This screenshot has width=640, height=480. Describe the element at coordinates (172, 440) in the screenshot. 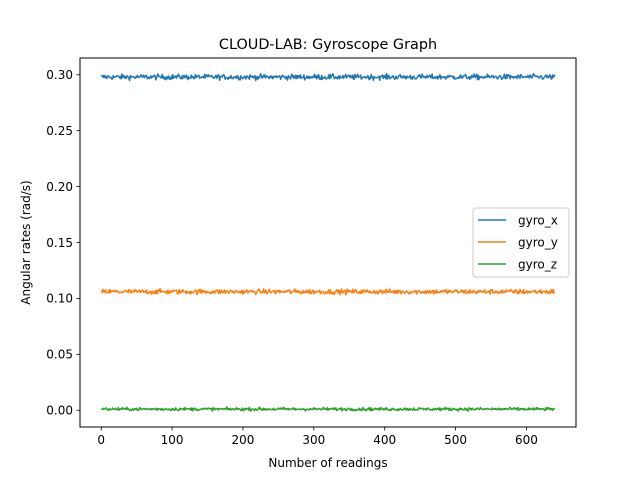

I see `x-tick-label: 100` at that location.